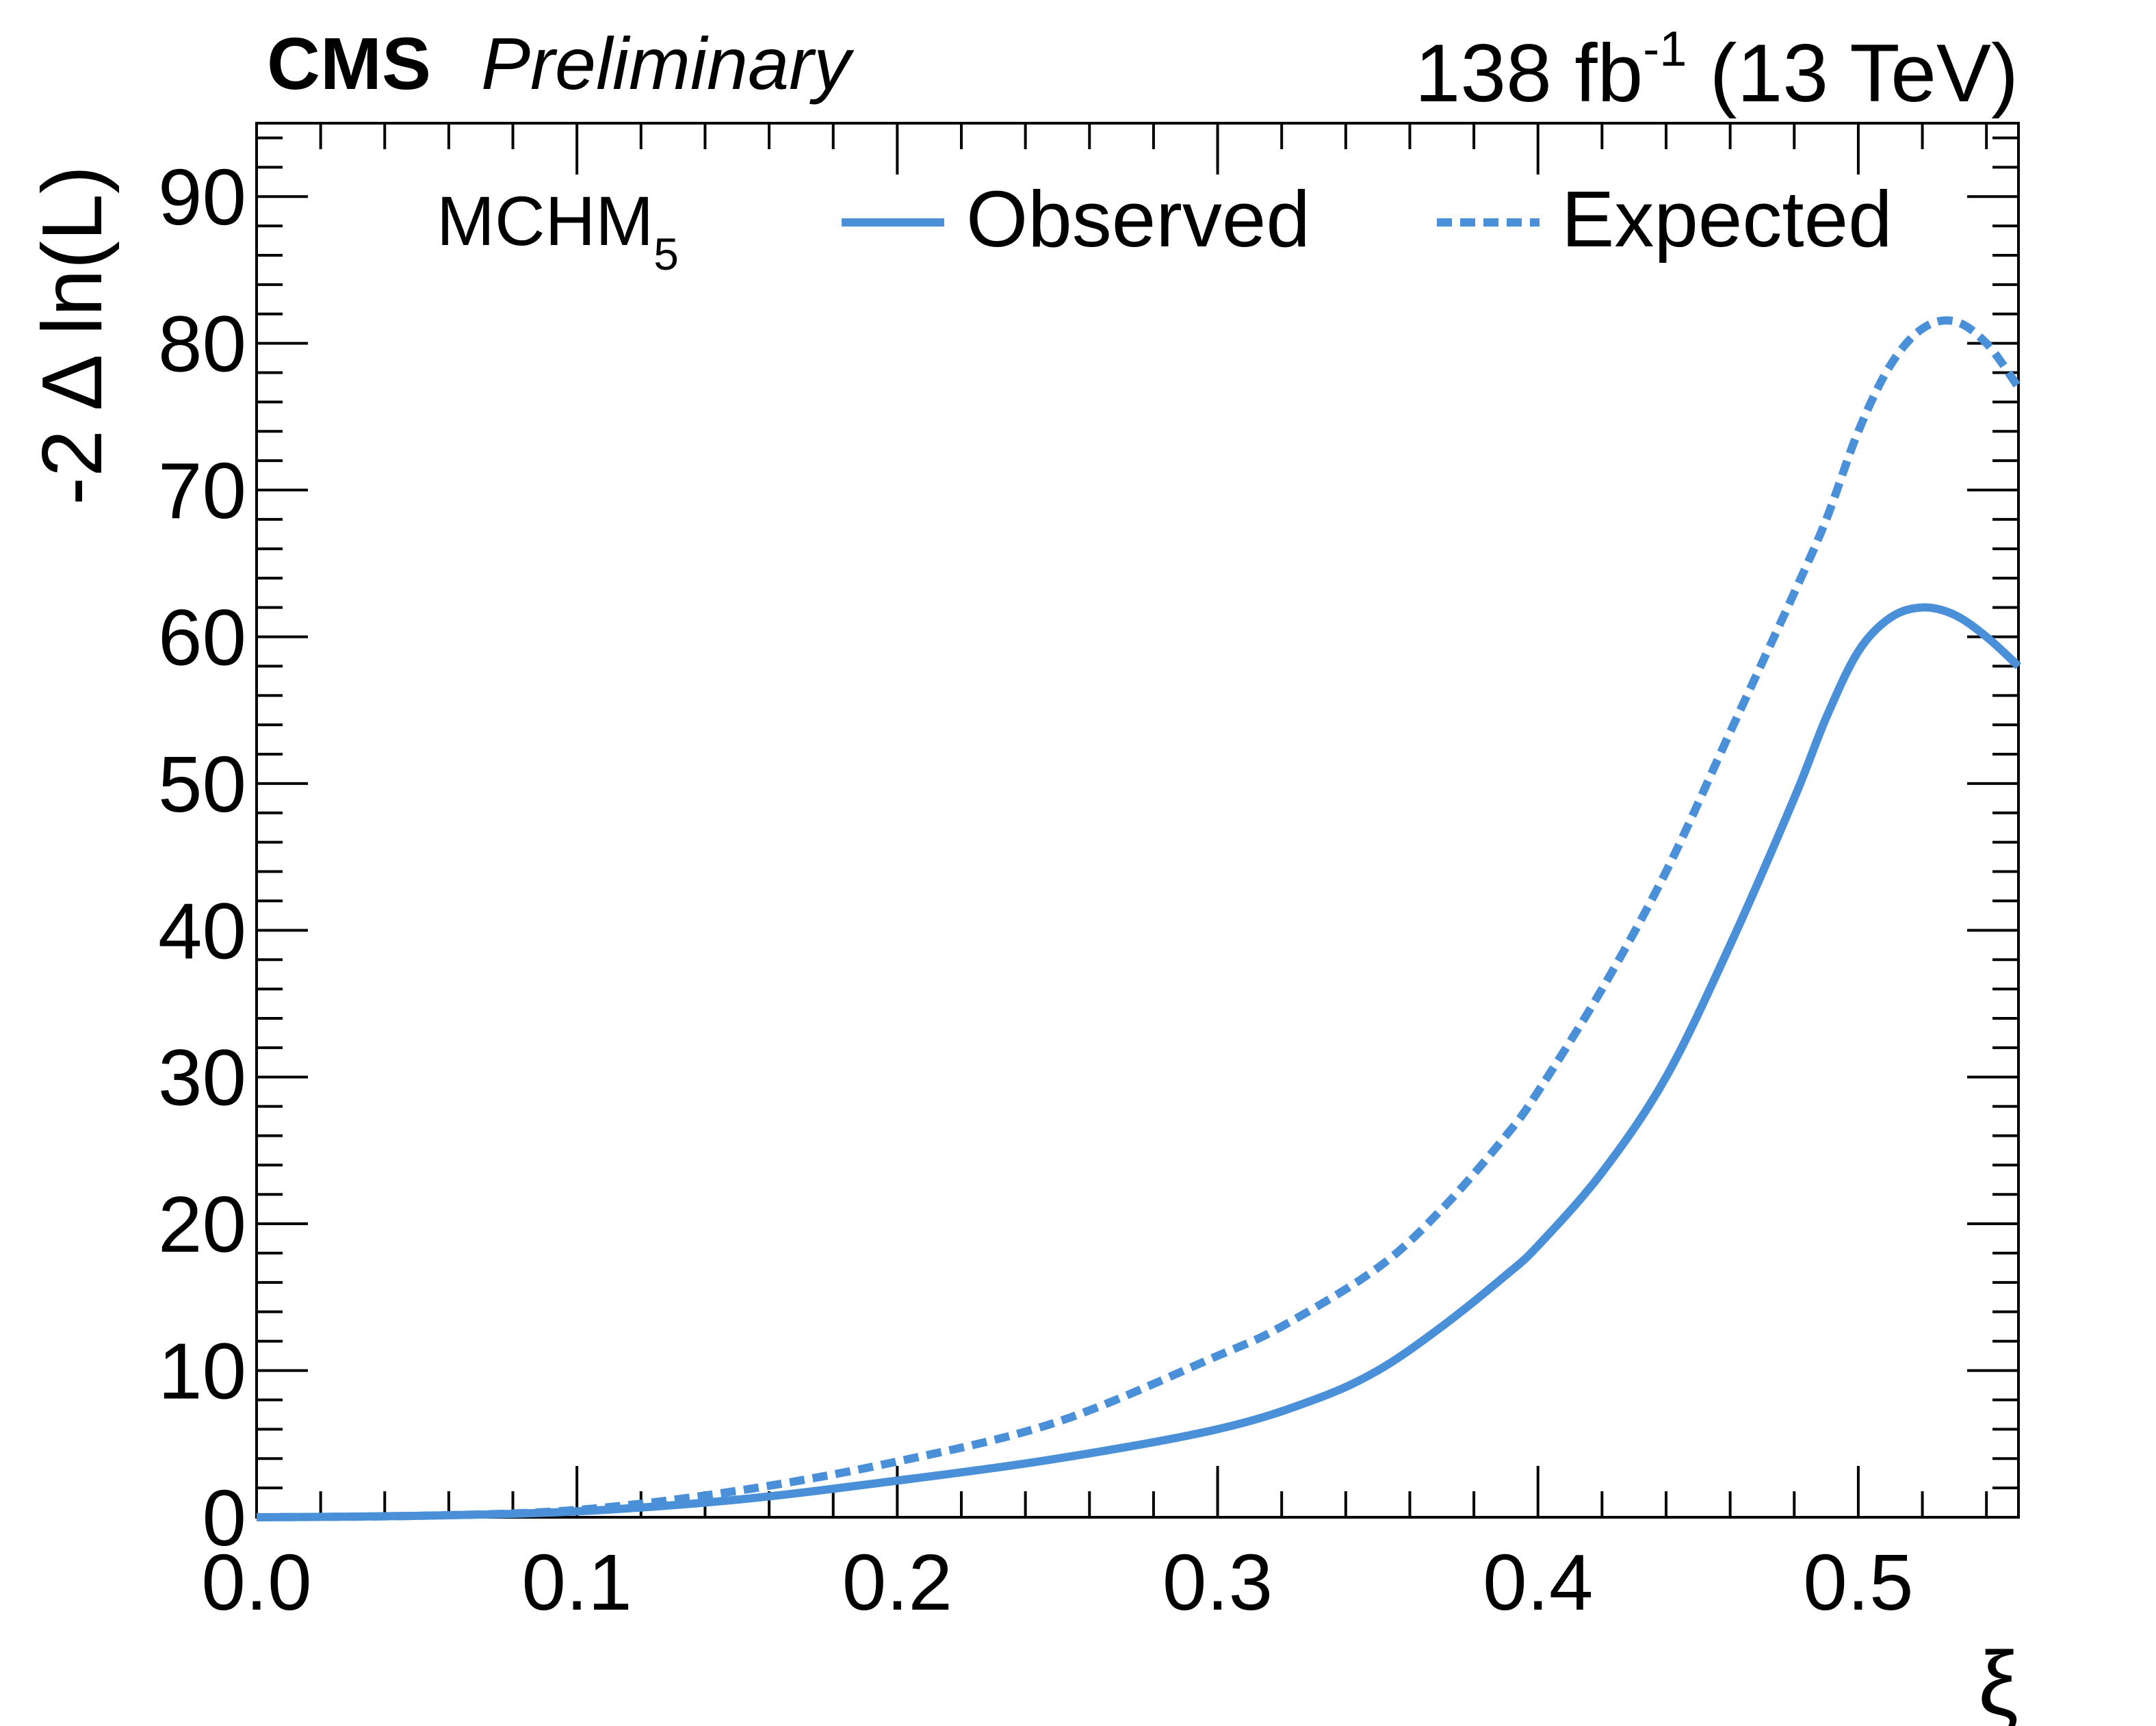  I want to click on y-tick-label: 70, so click(202, 490).